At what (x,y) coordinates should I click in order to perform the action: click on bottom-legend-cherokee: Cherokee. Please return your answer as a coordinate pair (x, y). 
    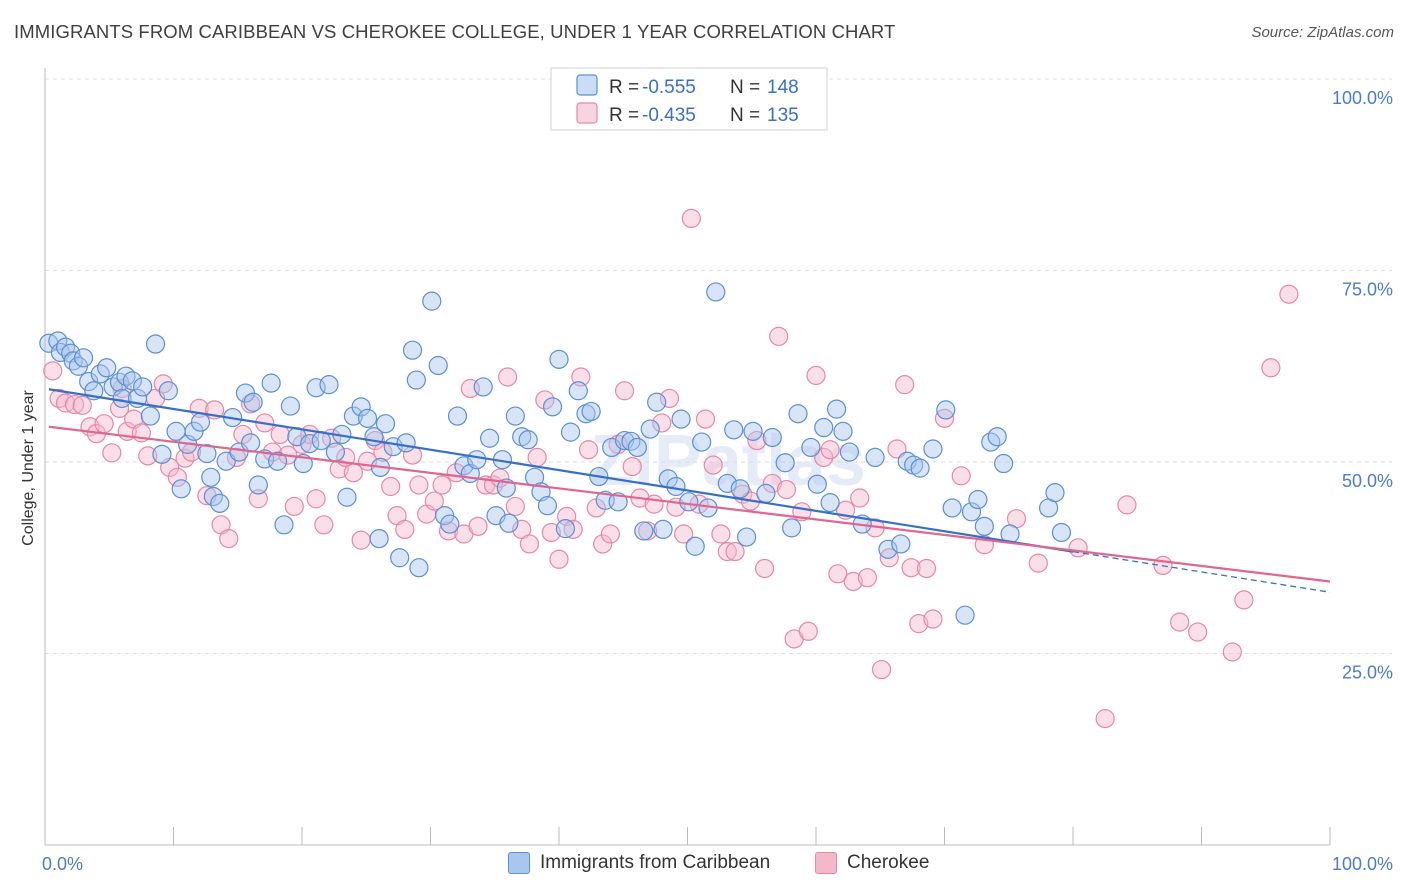
    Looking at the image, I should click on (872, 863).